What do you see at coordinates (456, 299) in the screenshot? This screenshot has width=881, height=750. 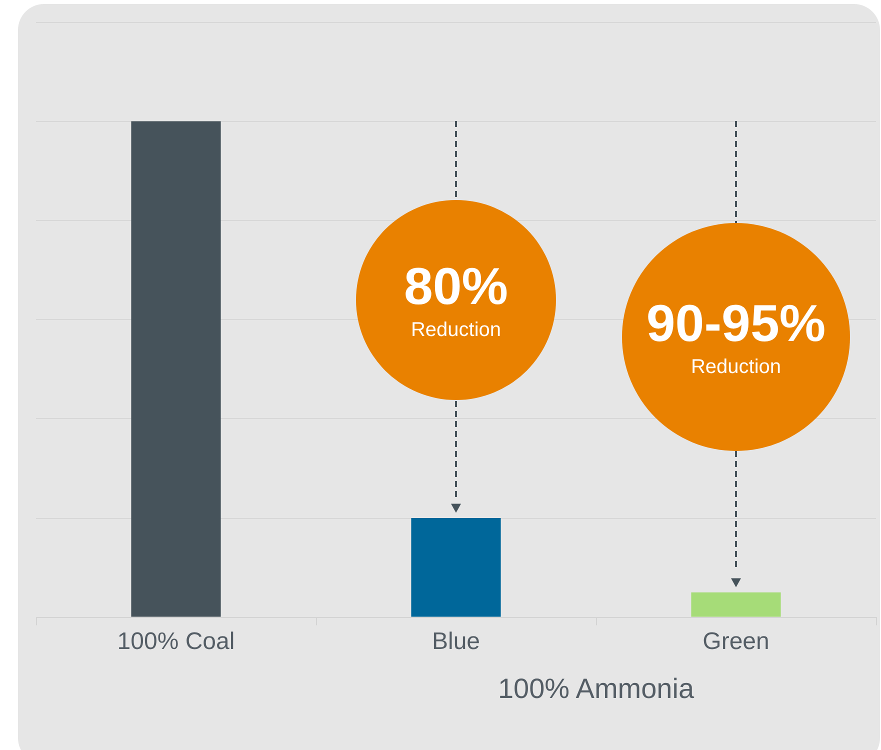 I see `annotation: 80% Reduction` at bounding box center [456, 299].